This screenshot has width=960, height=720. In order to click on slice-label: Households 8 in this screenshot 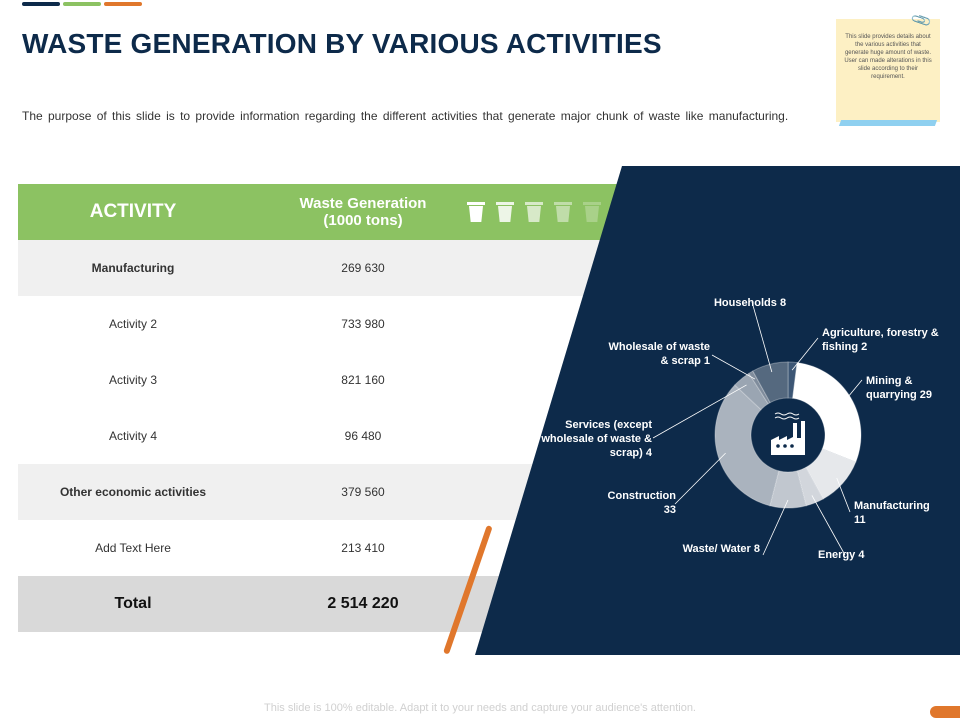, I will do `click(750, 303)`.